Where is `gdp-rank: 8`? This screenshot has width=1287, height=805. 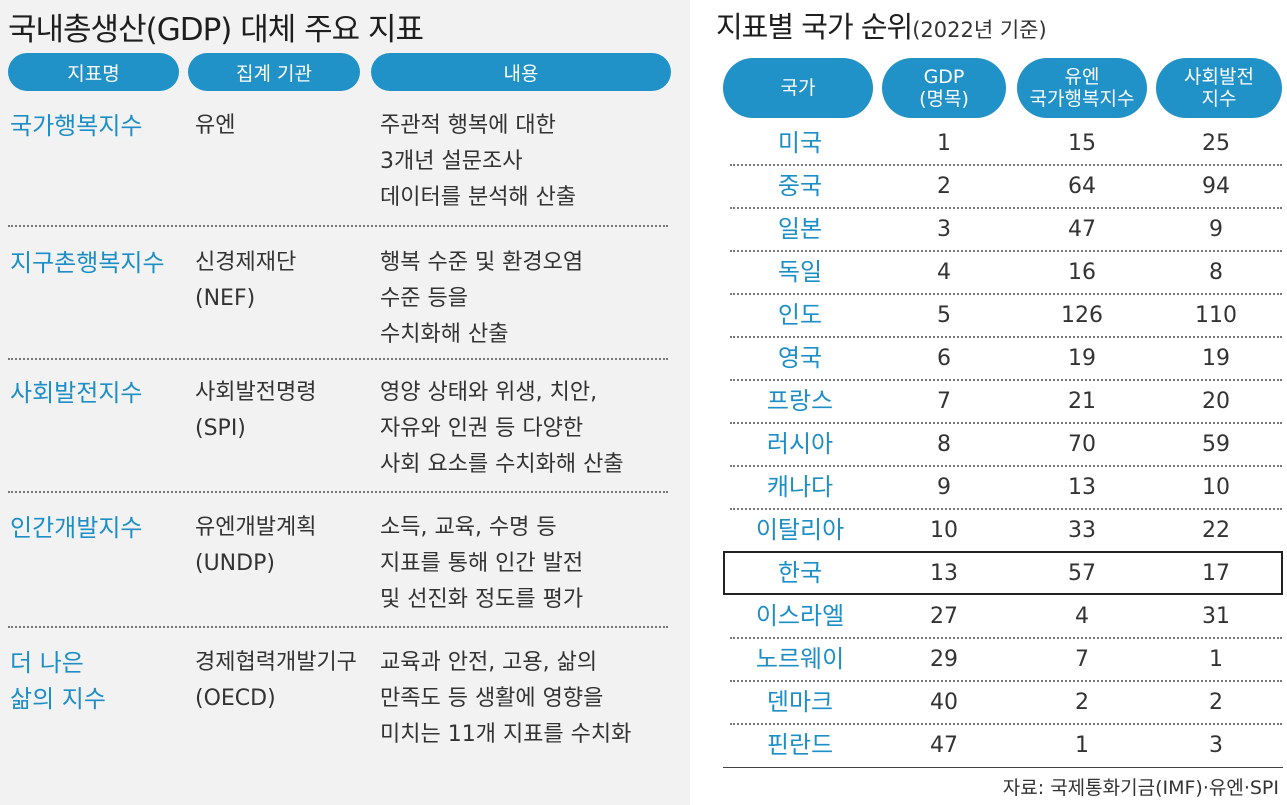
gdp-rank: 8 is located at coordinates (944, 444).